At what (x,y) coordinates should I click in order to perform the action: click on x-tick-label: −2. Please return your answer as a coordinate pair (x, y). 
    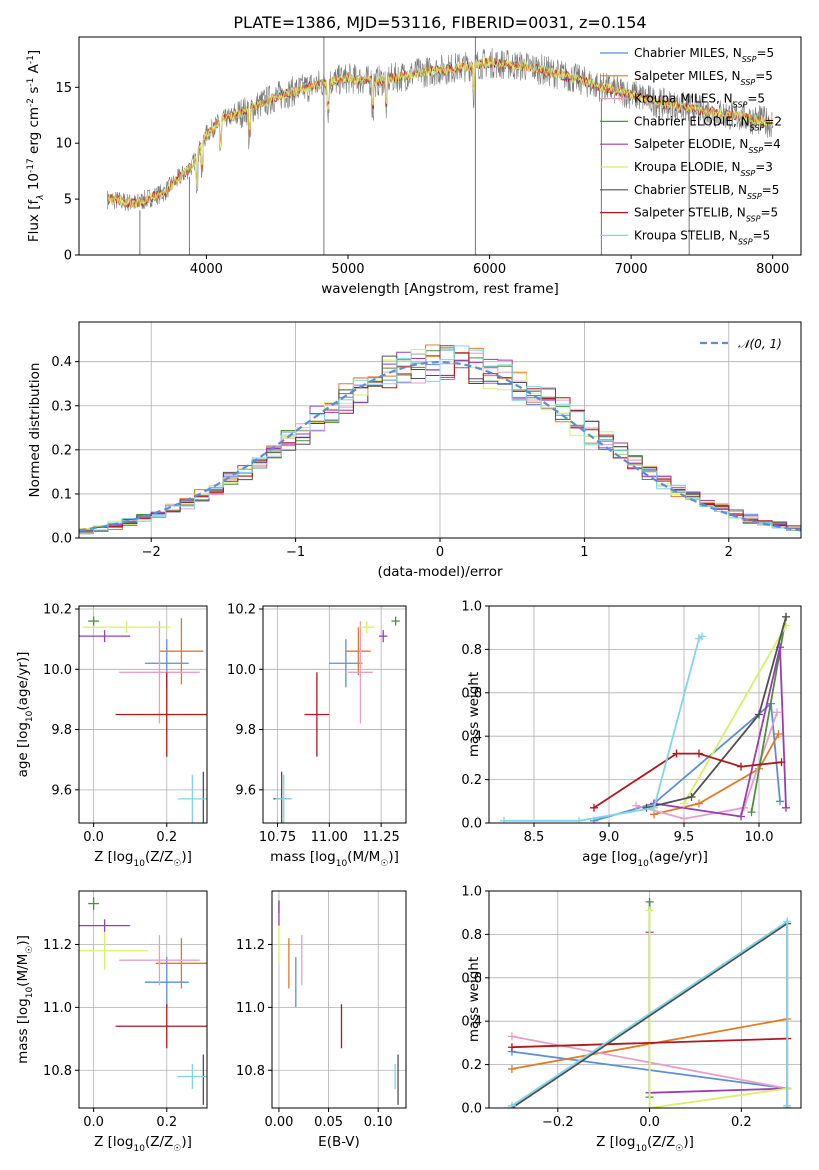
    Looking at the image, I should click on (151, 552).